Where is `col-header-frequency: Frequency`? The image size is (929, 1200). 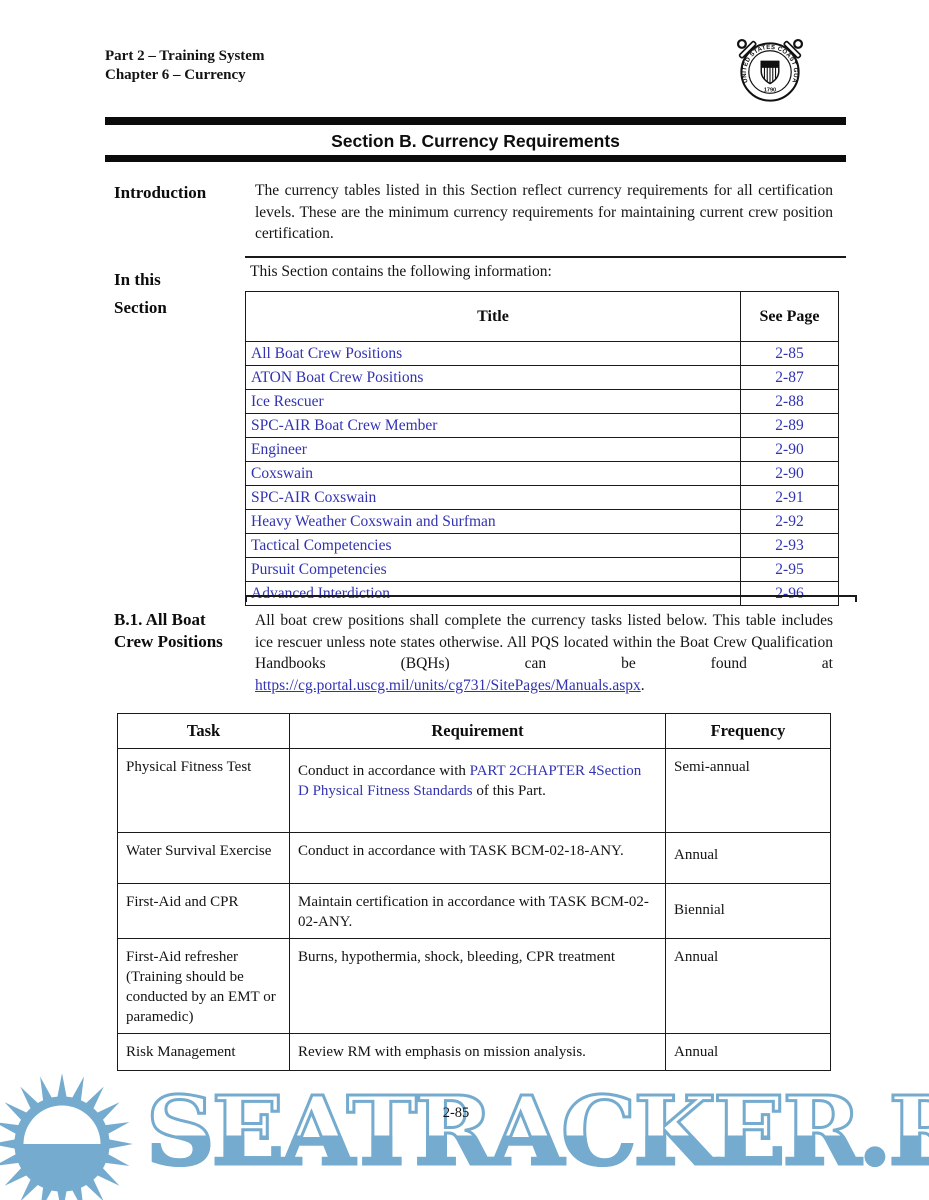
col-header-frequency: Frequency is located at coordinates (748, 731).